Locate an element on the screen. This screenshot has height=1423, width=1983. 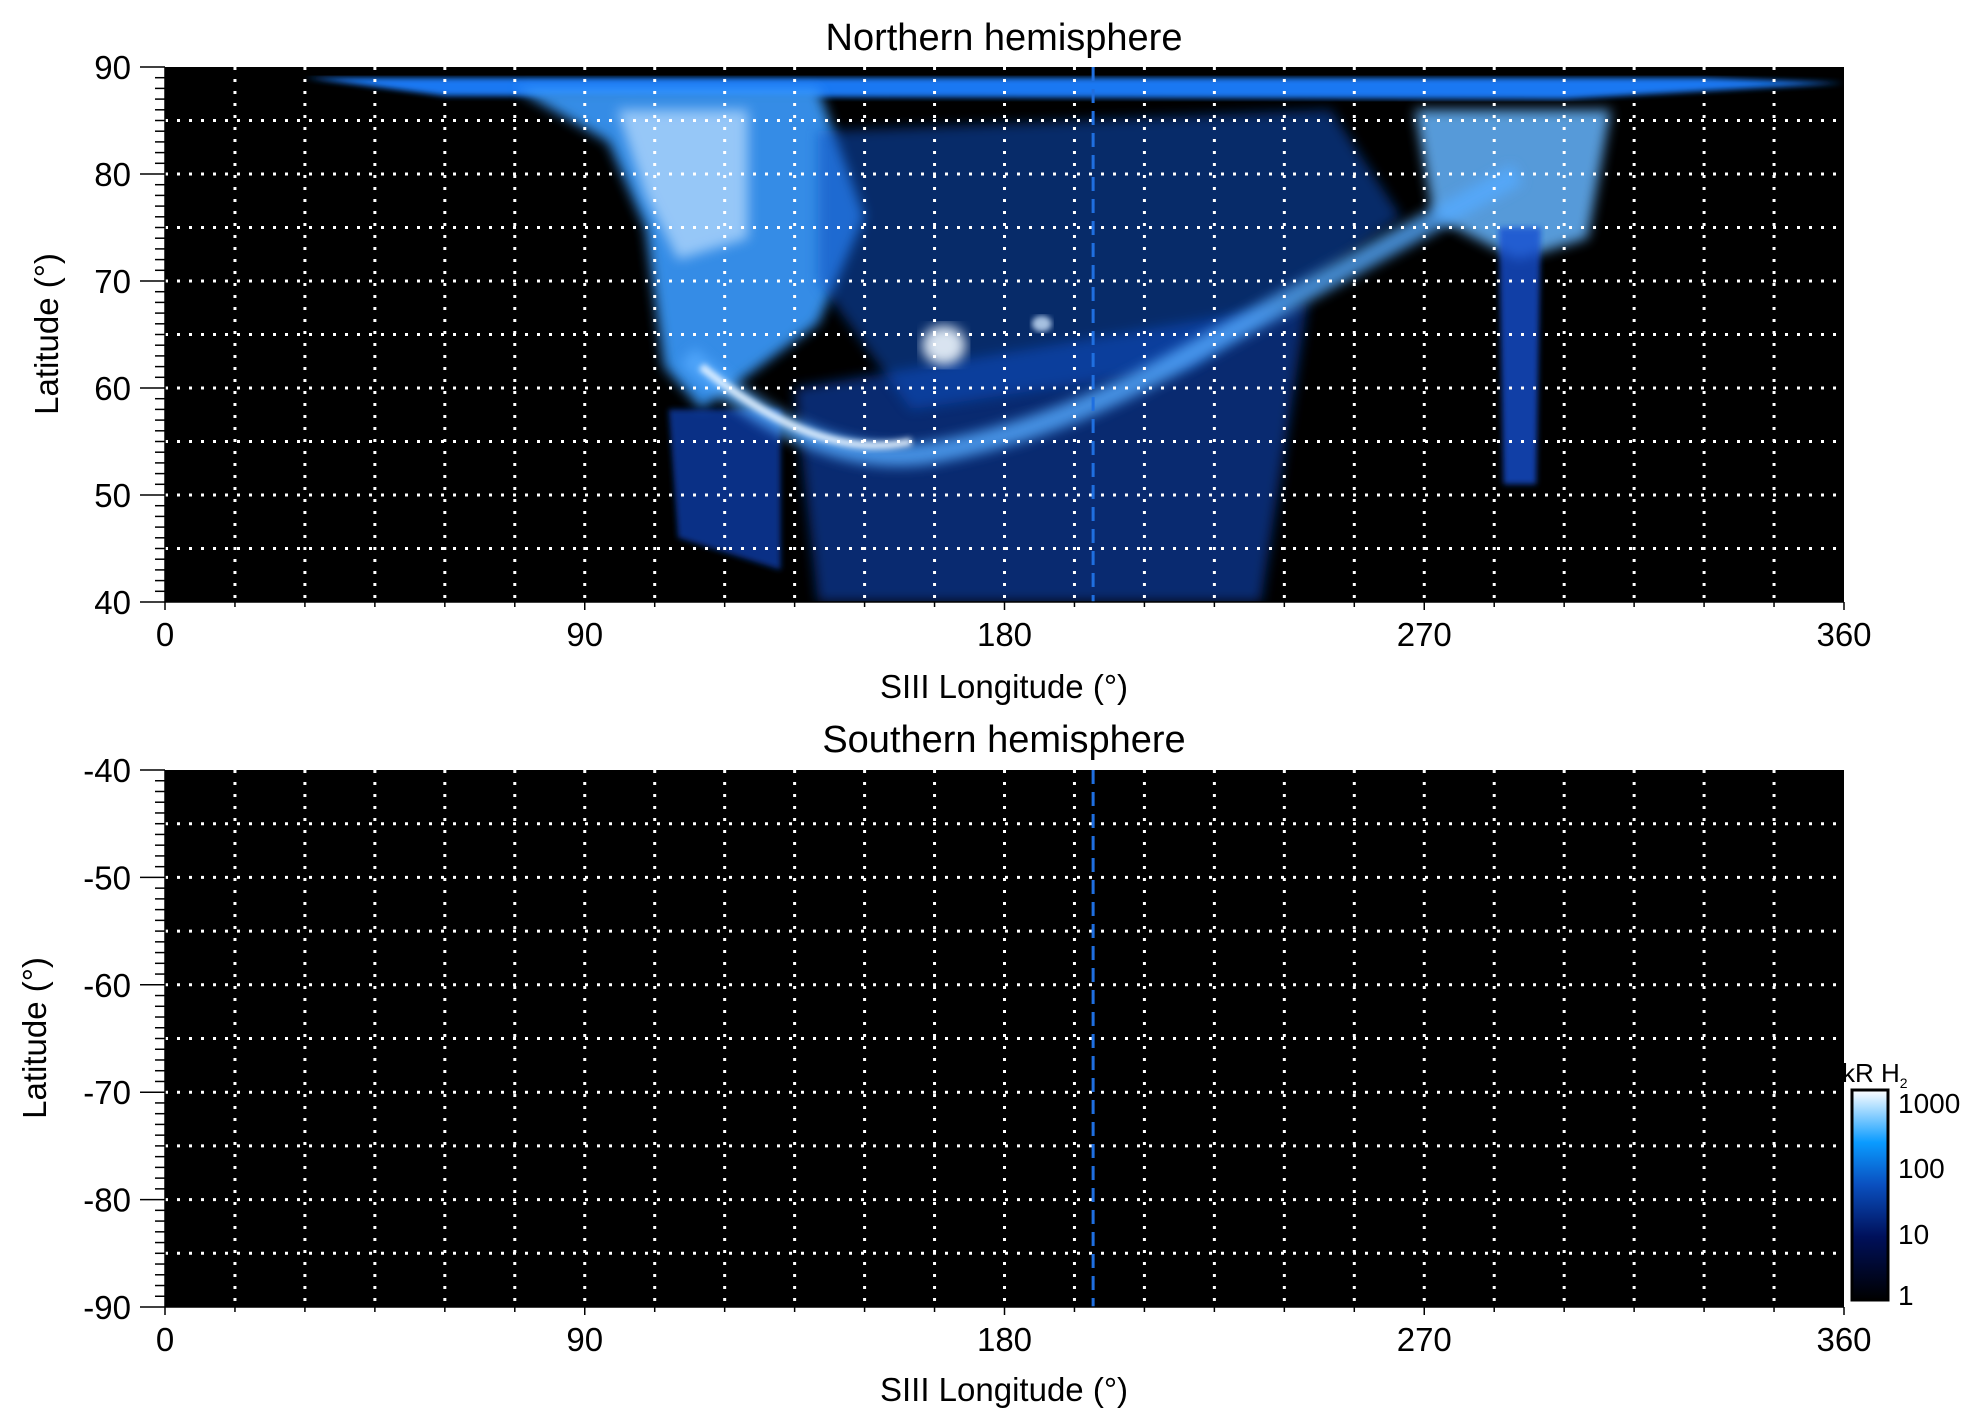
dusk-column is located at coordinates (1519, 356).